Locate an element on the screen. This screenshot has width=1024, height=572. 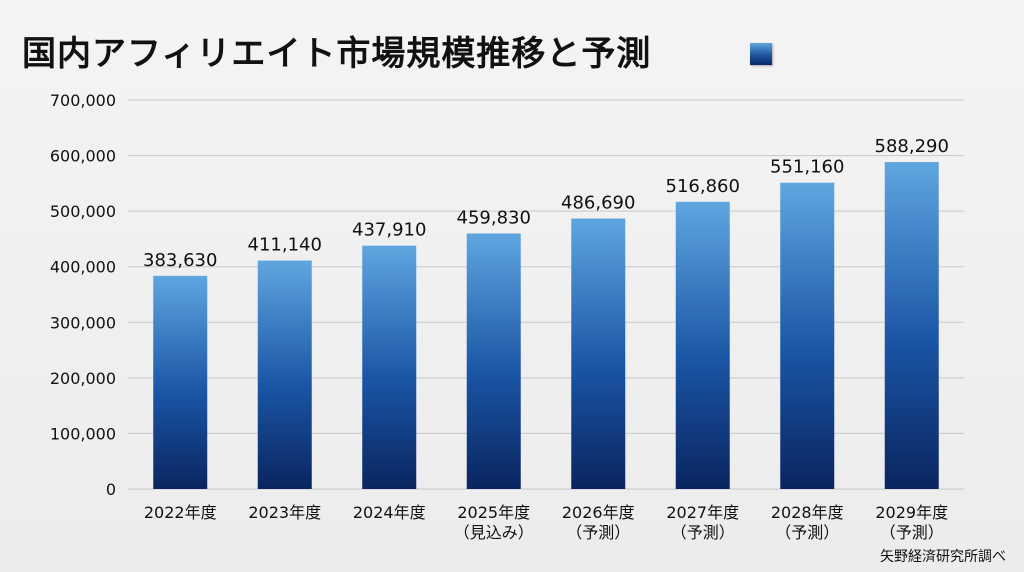
x-tick-label: 2027年度 is located at coordinates (702, 512).